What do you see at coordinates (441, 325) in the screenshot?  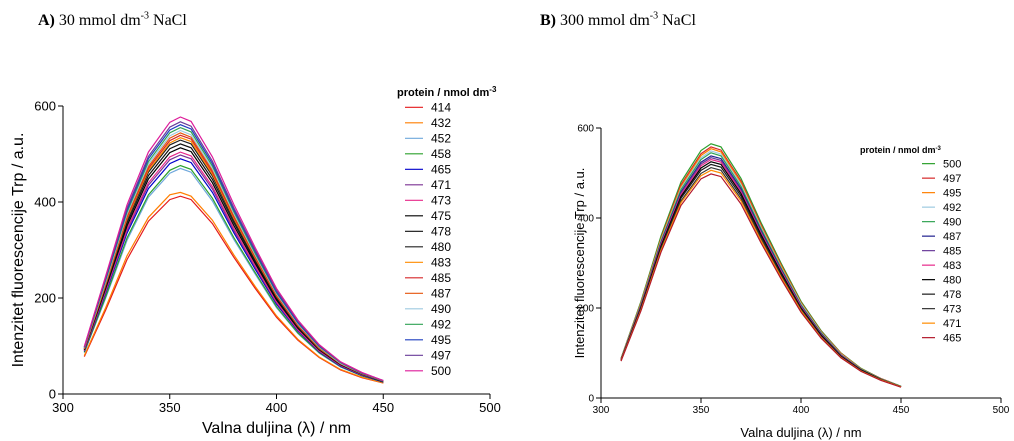 I see `chart-a-legend-label-492: 492` at bounding box center [441, 325].